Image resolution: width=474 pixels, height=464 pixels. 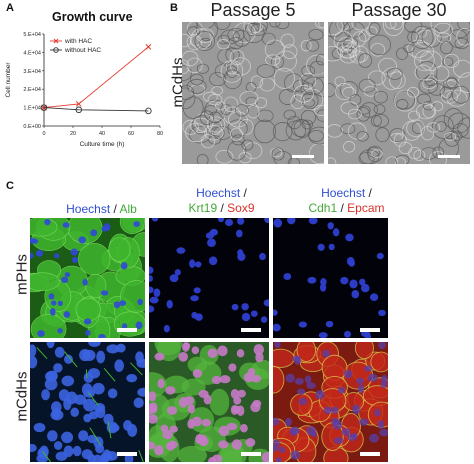 What do you see at coordinates (22, 396) in the screenshot?
I see `row-label-mcdhs-c: mCdHs` at bounding box center [22, 396].